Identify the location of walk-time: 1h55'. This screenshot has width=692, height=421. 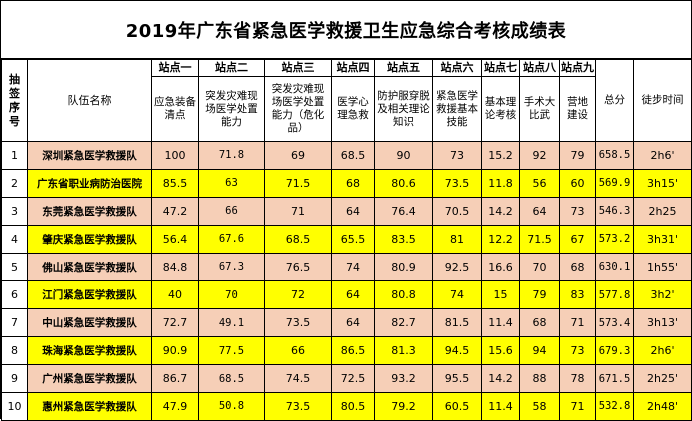
(662, 267).